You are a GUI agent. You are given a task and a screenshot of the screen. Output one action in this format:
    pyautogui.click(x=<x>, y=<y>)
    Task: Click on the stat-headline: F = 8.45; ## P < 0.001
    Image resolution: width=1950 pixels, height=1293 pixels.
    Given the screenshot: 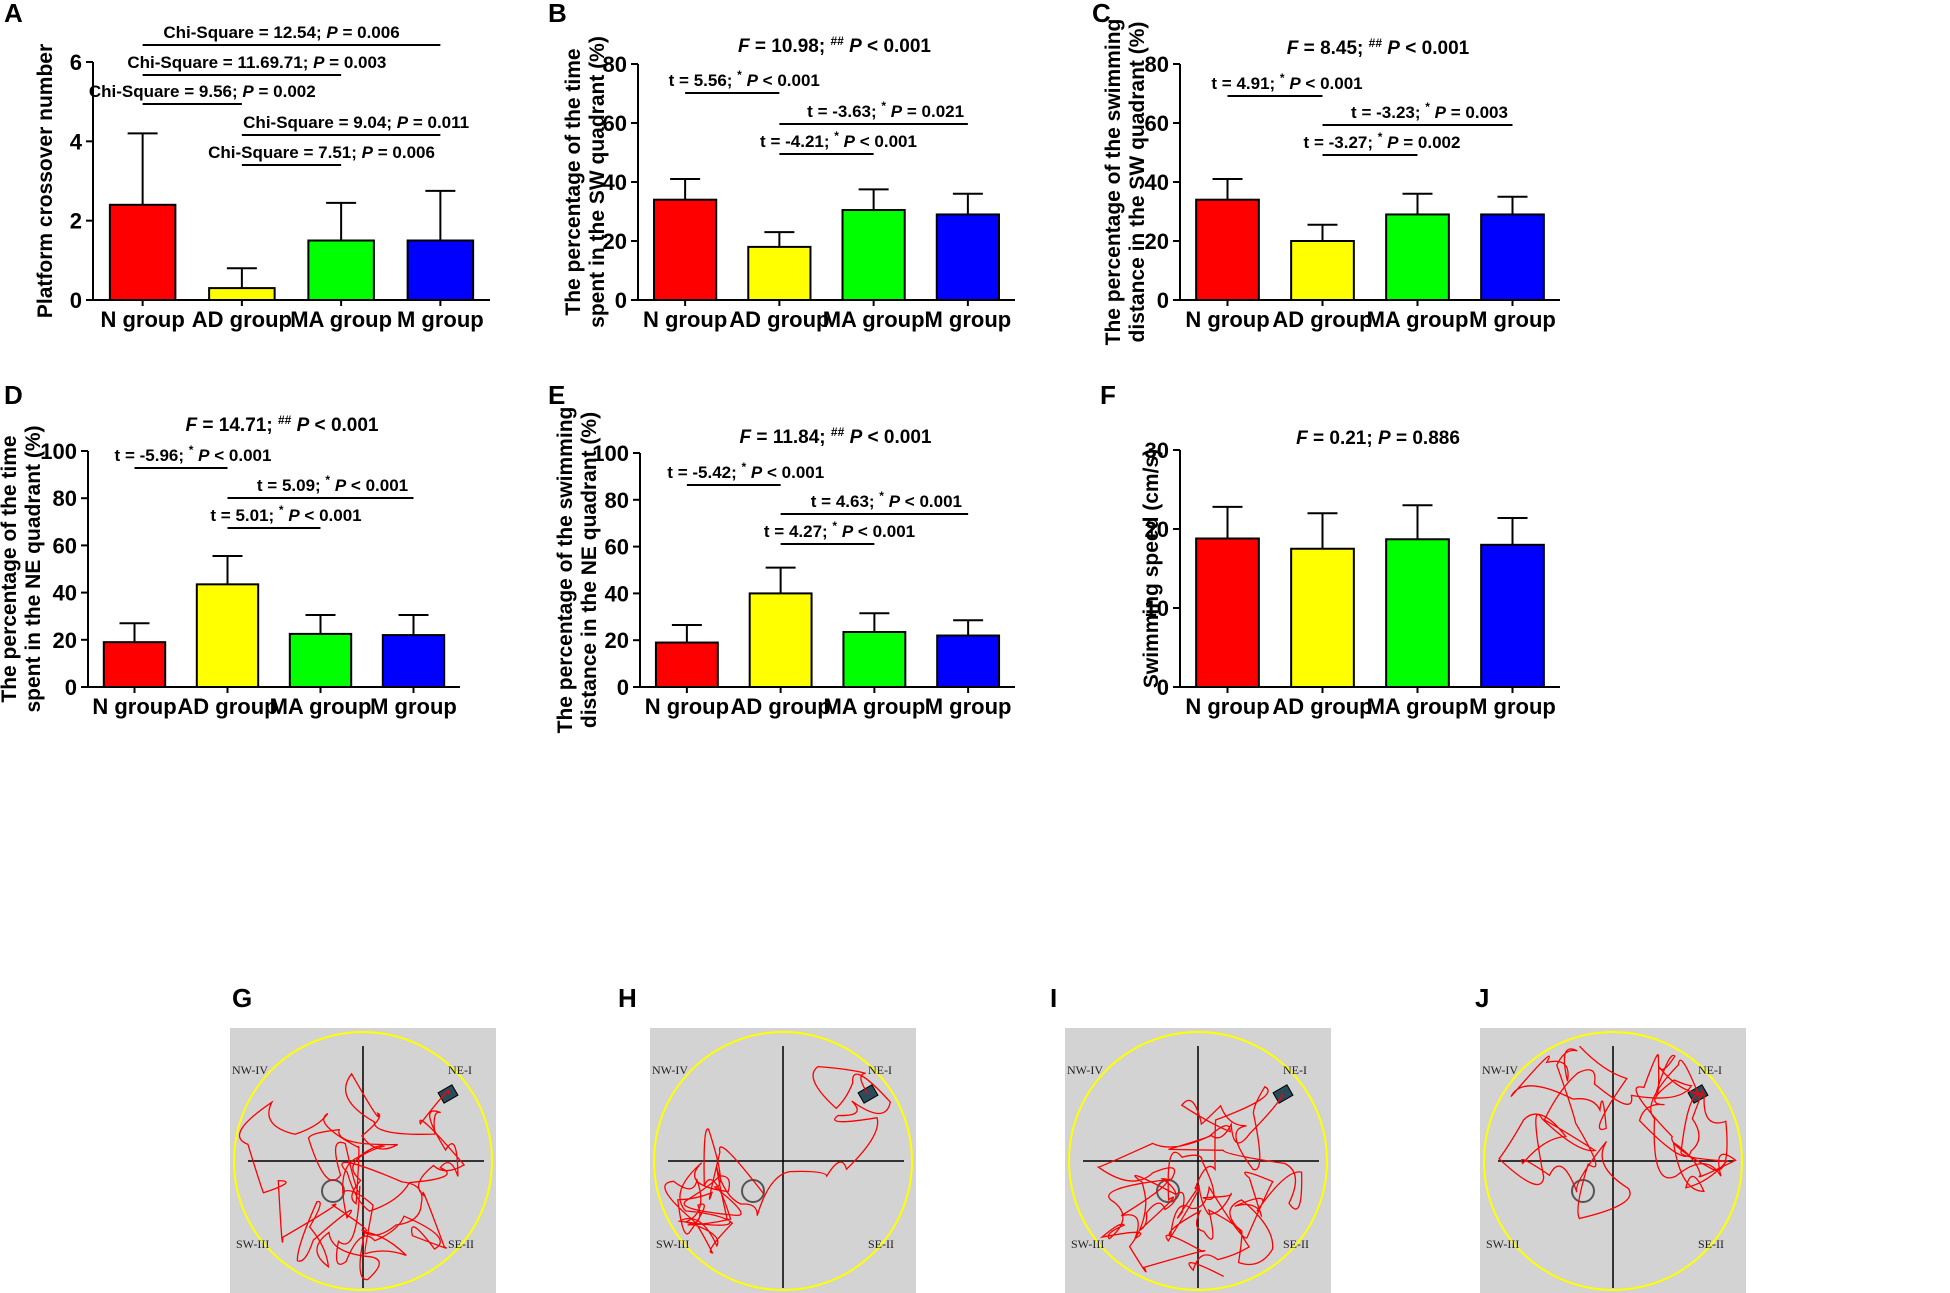 What is the action you would take?
    pyautogui.click(x=1378, y=47)
    